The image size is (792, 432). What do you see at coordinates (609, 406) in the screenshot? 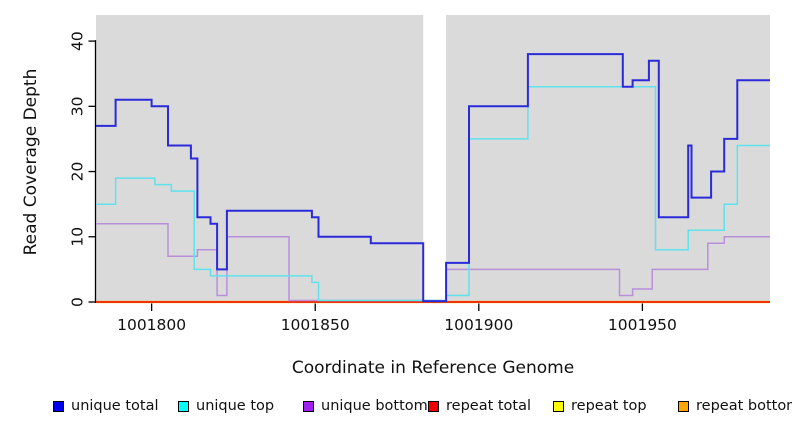
I see `legend-label: repeat top` at bounding box center [609, 406].